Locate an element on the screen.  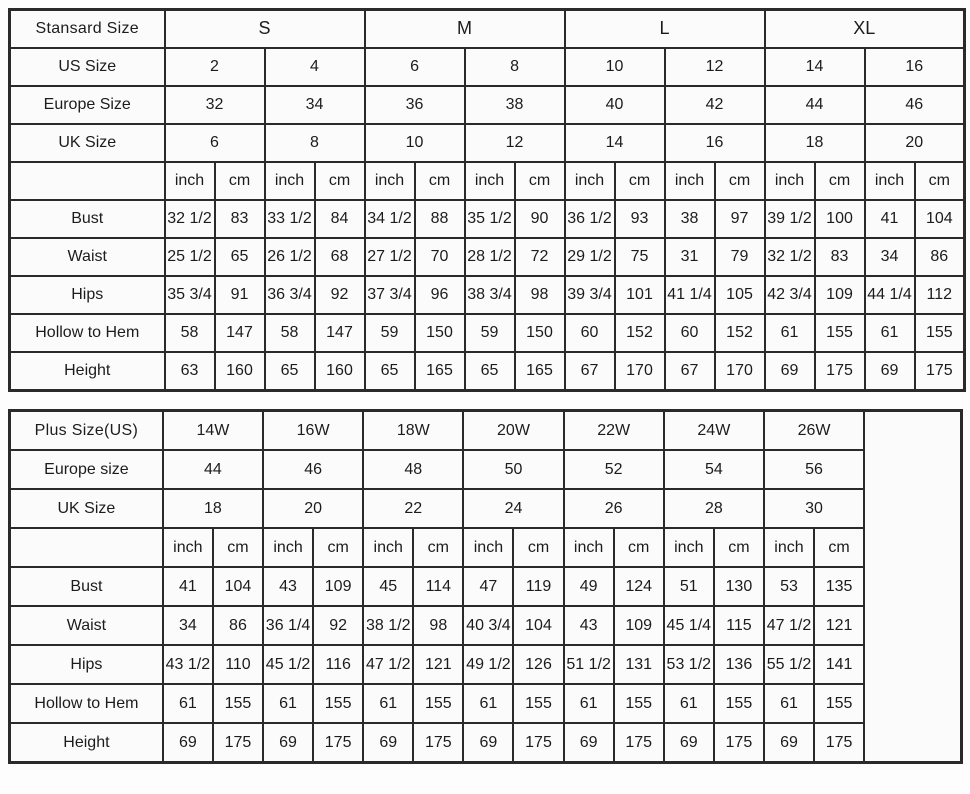
size-cell: 44 is located at coordinates (814, 105).